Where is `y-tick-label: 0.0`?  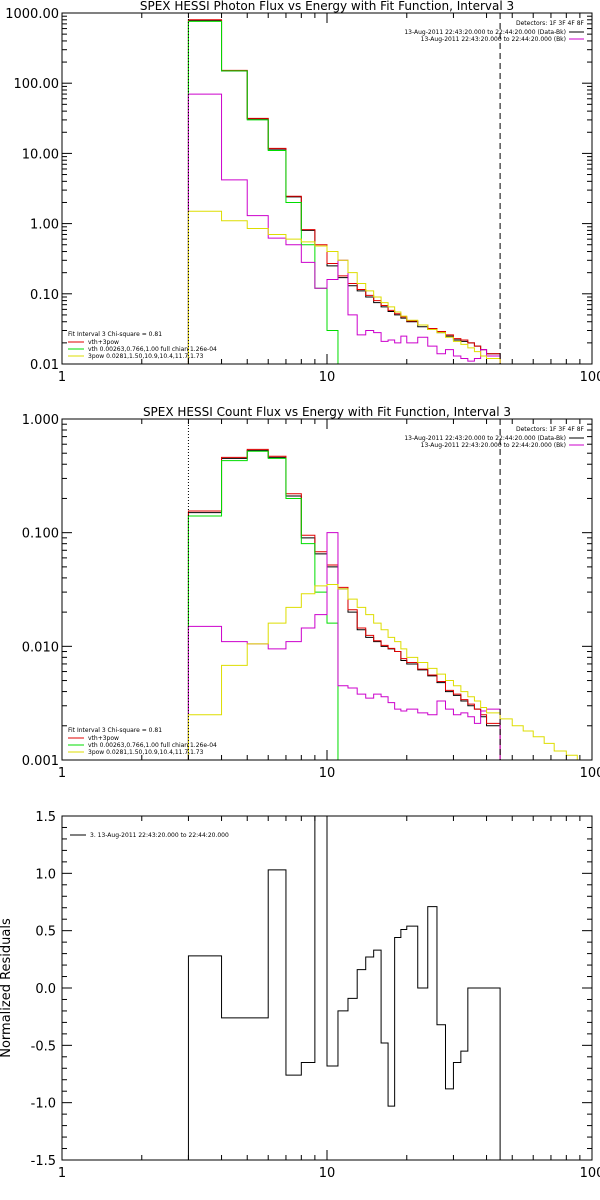
y-tick-label: 0.0 is located at coordinates (45, 989).